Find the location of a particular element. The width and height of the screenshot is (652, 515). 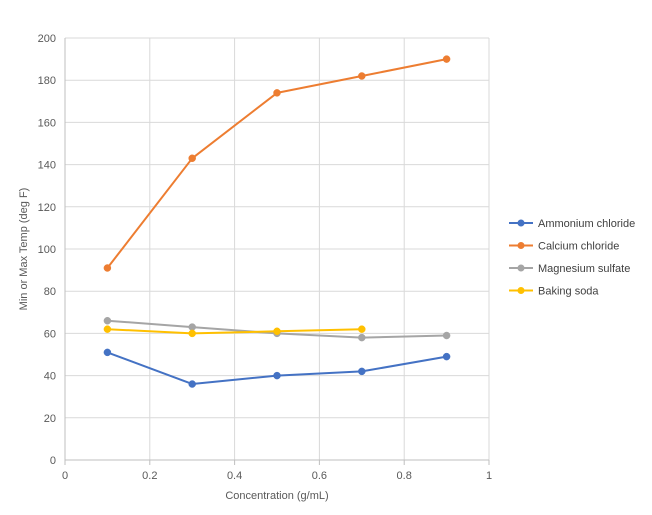

legend-item-baking-soda: Baking soda is located at coordinates (554, 292).